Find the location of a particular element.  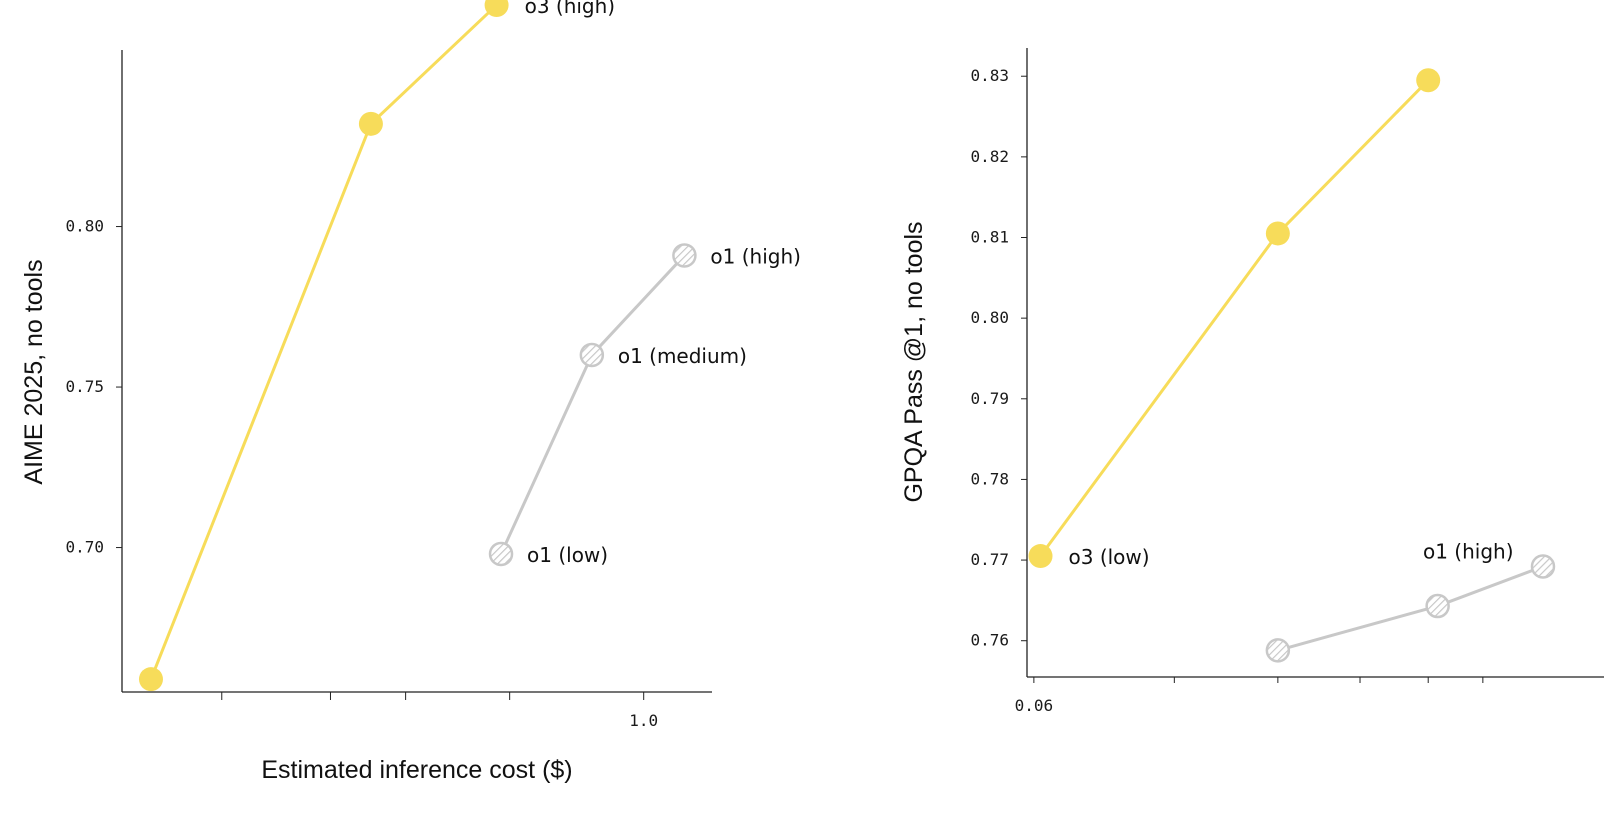

aime-x-tick-label: 1.0 is located at coordinates (643, 720).